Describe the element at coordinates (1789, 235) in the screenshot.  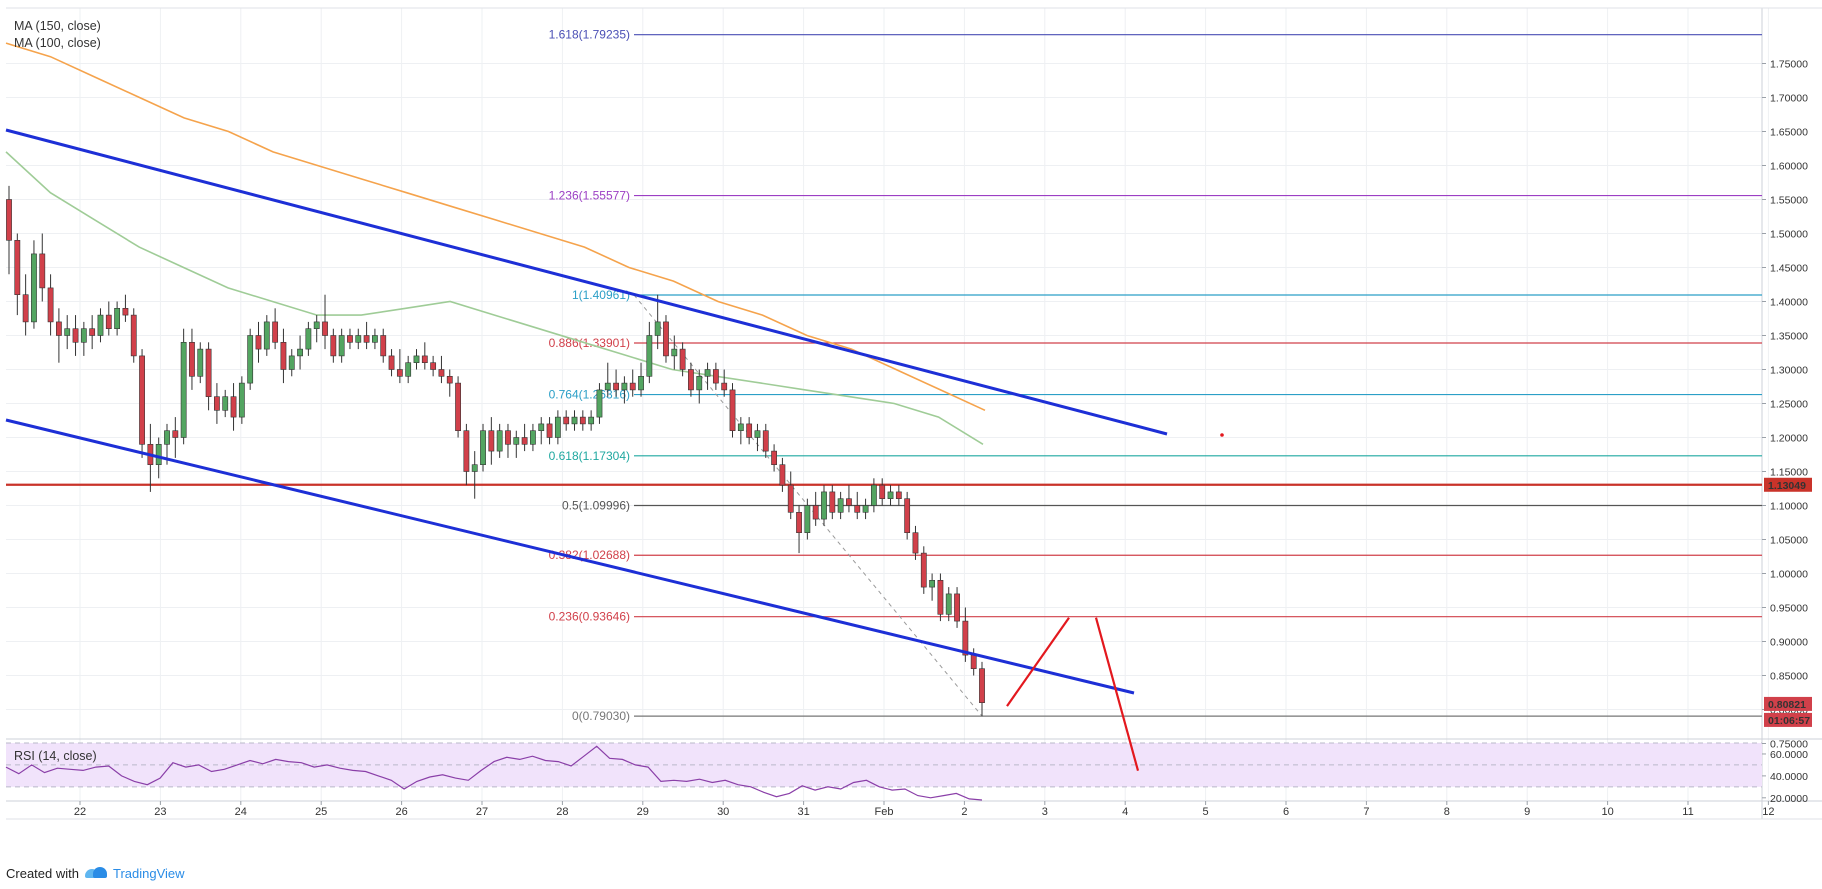
I see `price-tick-label: 1.50000` at that location.